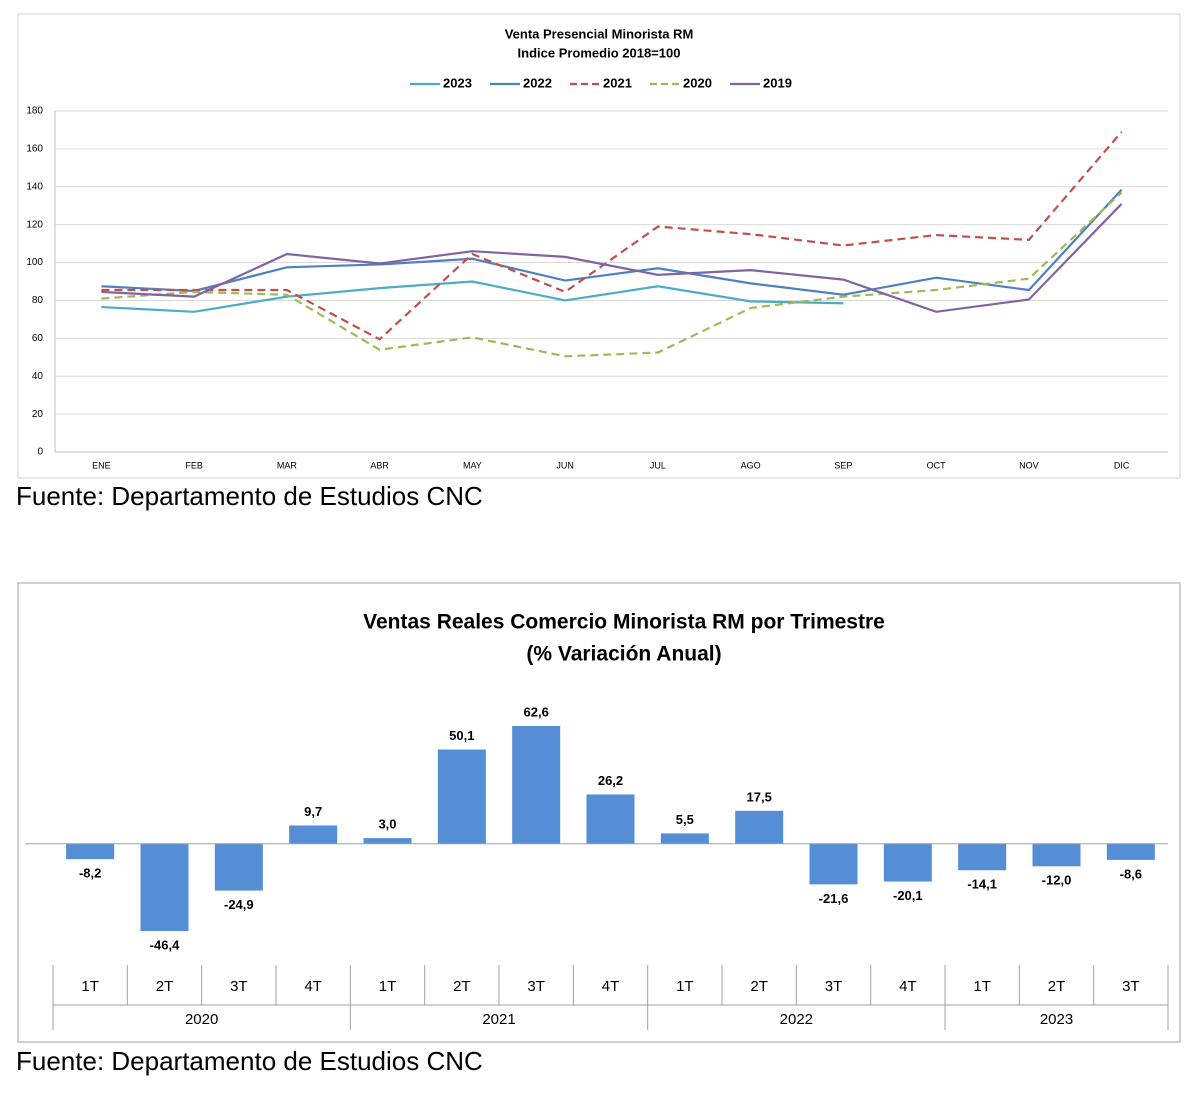  I want to click on x-tick-label: MAY, so click(472, 465).